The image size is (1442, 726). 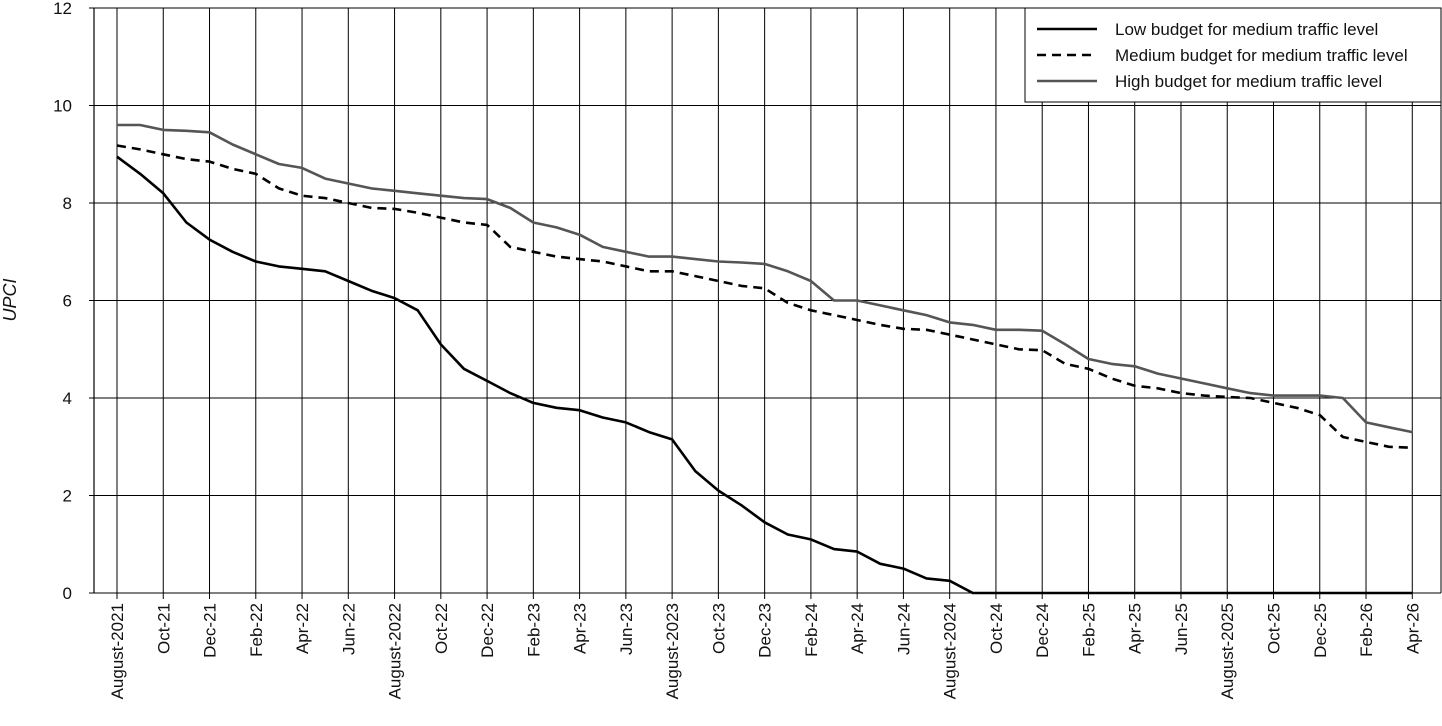 What do you see at coordinates (62, 9) in the screenshot?
I see `y-tick-label: 12` at bounding box center [62, 9].